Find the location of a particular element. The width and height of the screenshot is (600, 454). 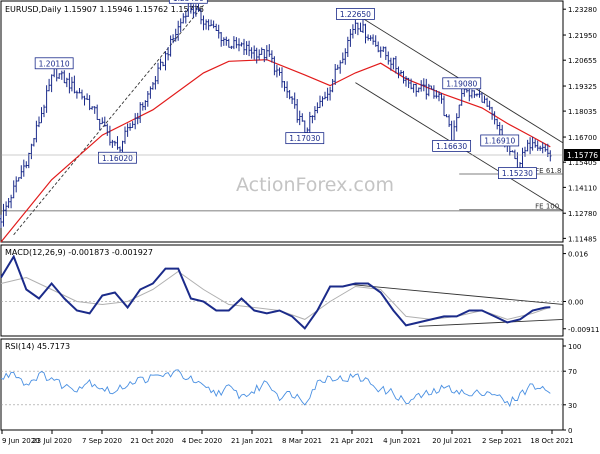

price-axis-tick-label: 1.23280 is located at coordinates (582, 10).